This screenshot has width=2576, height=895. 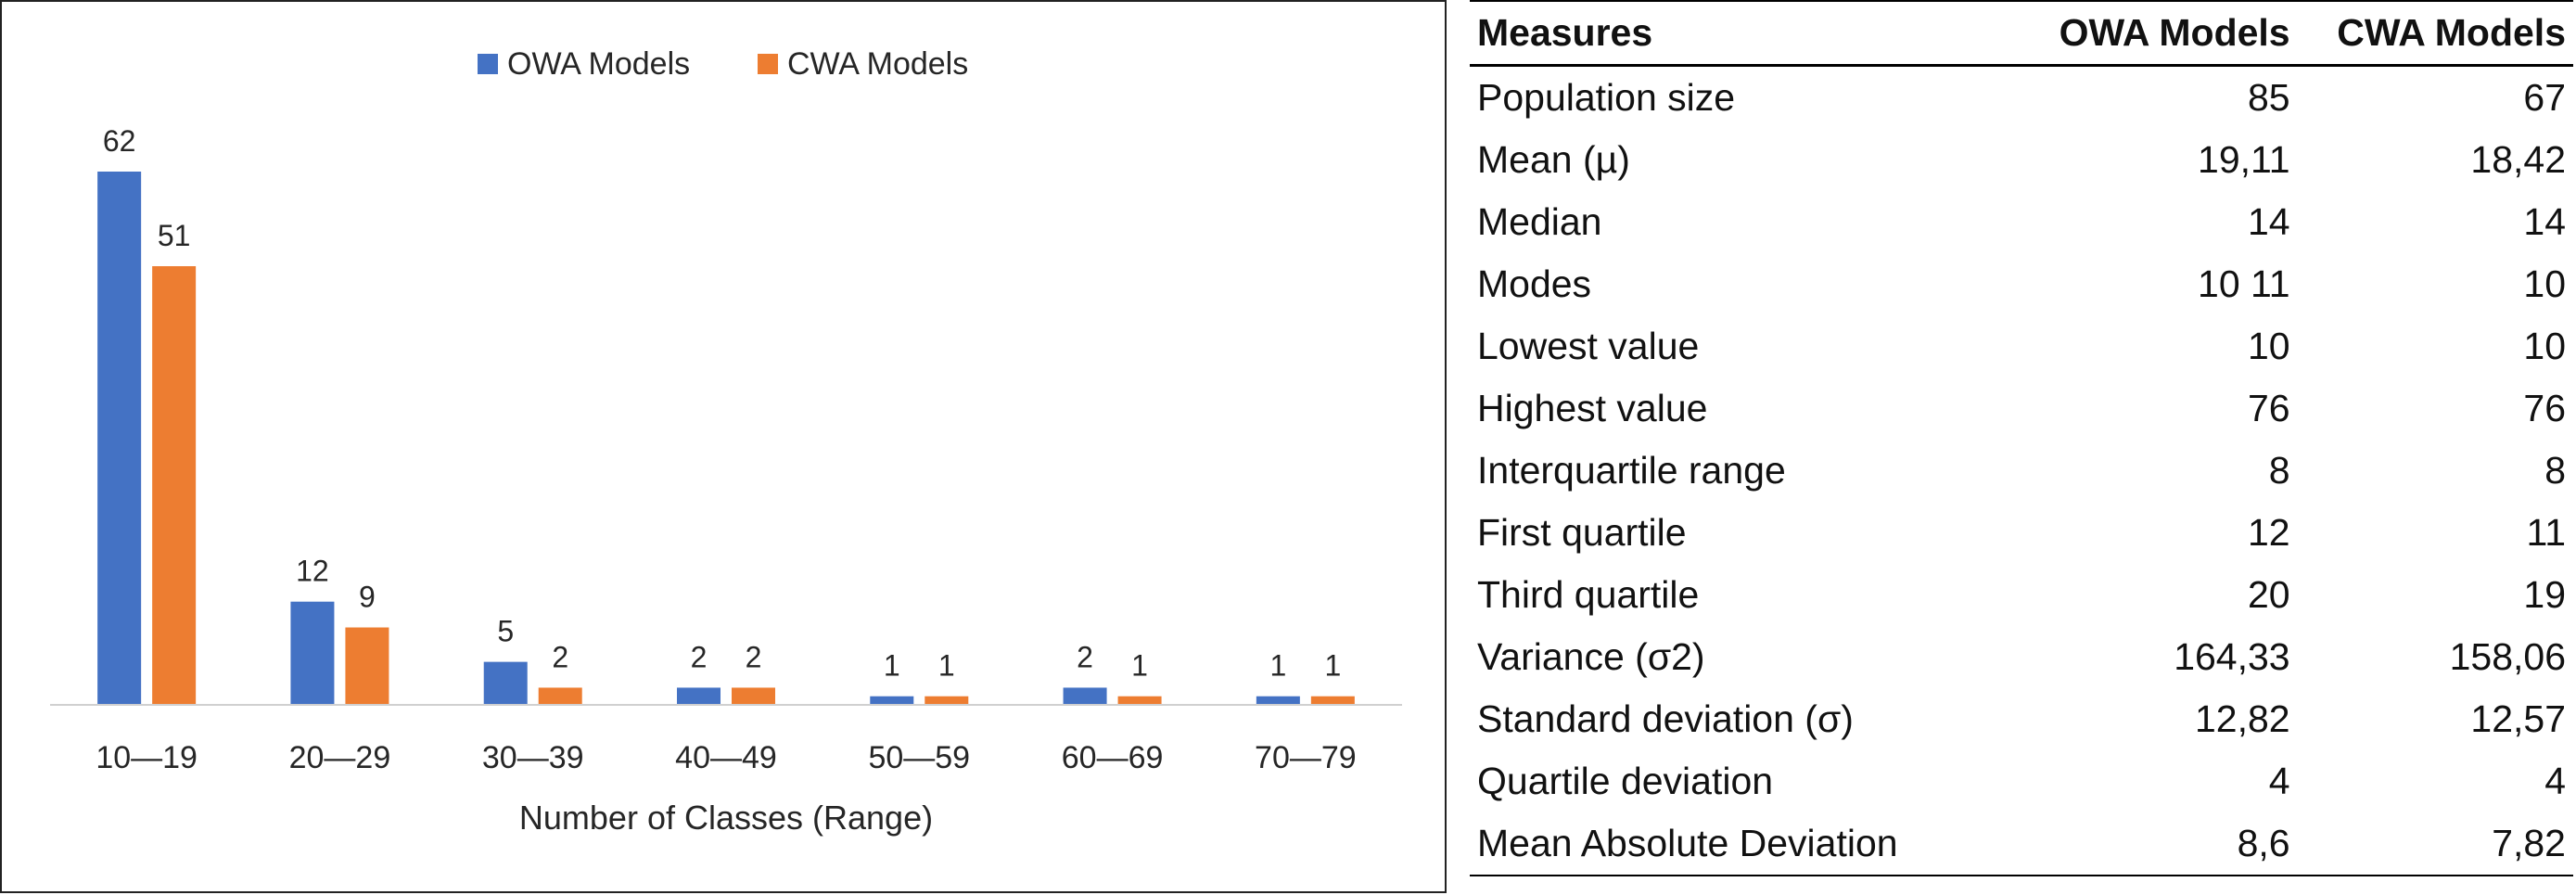 I want to click on measure-name-cell: Mean Absolute Deviation, so click(x=1742, y=844).